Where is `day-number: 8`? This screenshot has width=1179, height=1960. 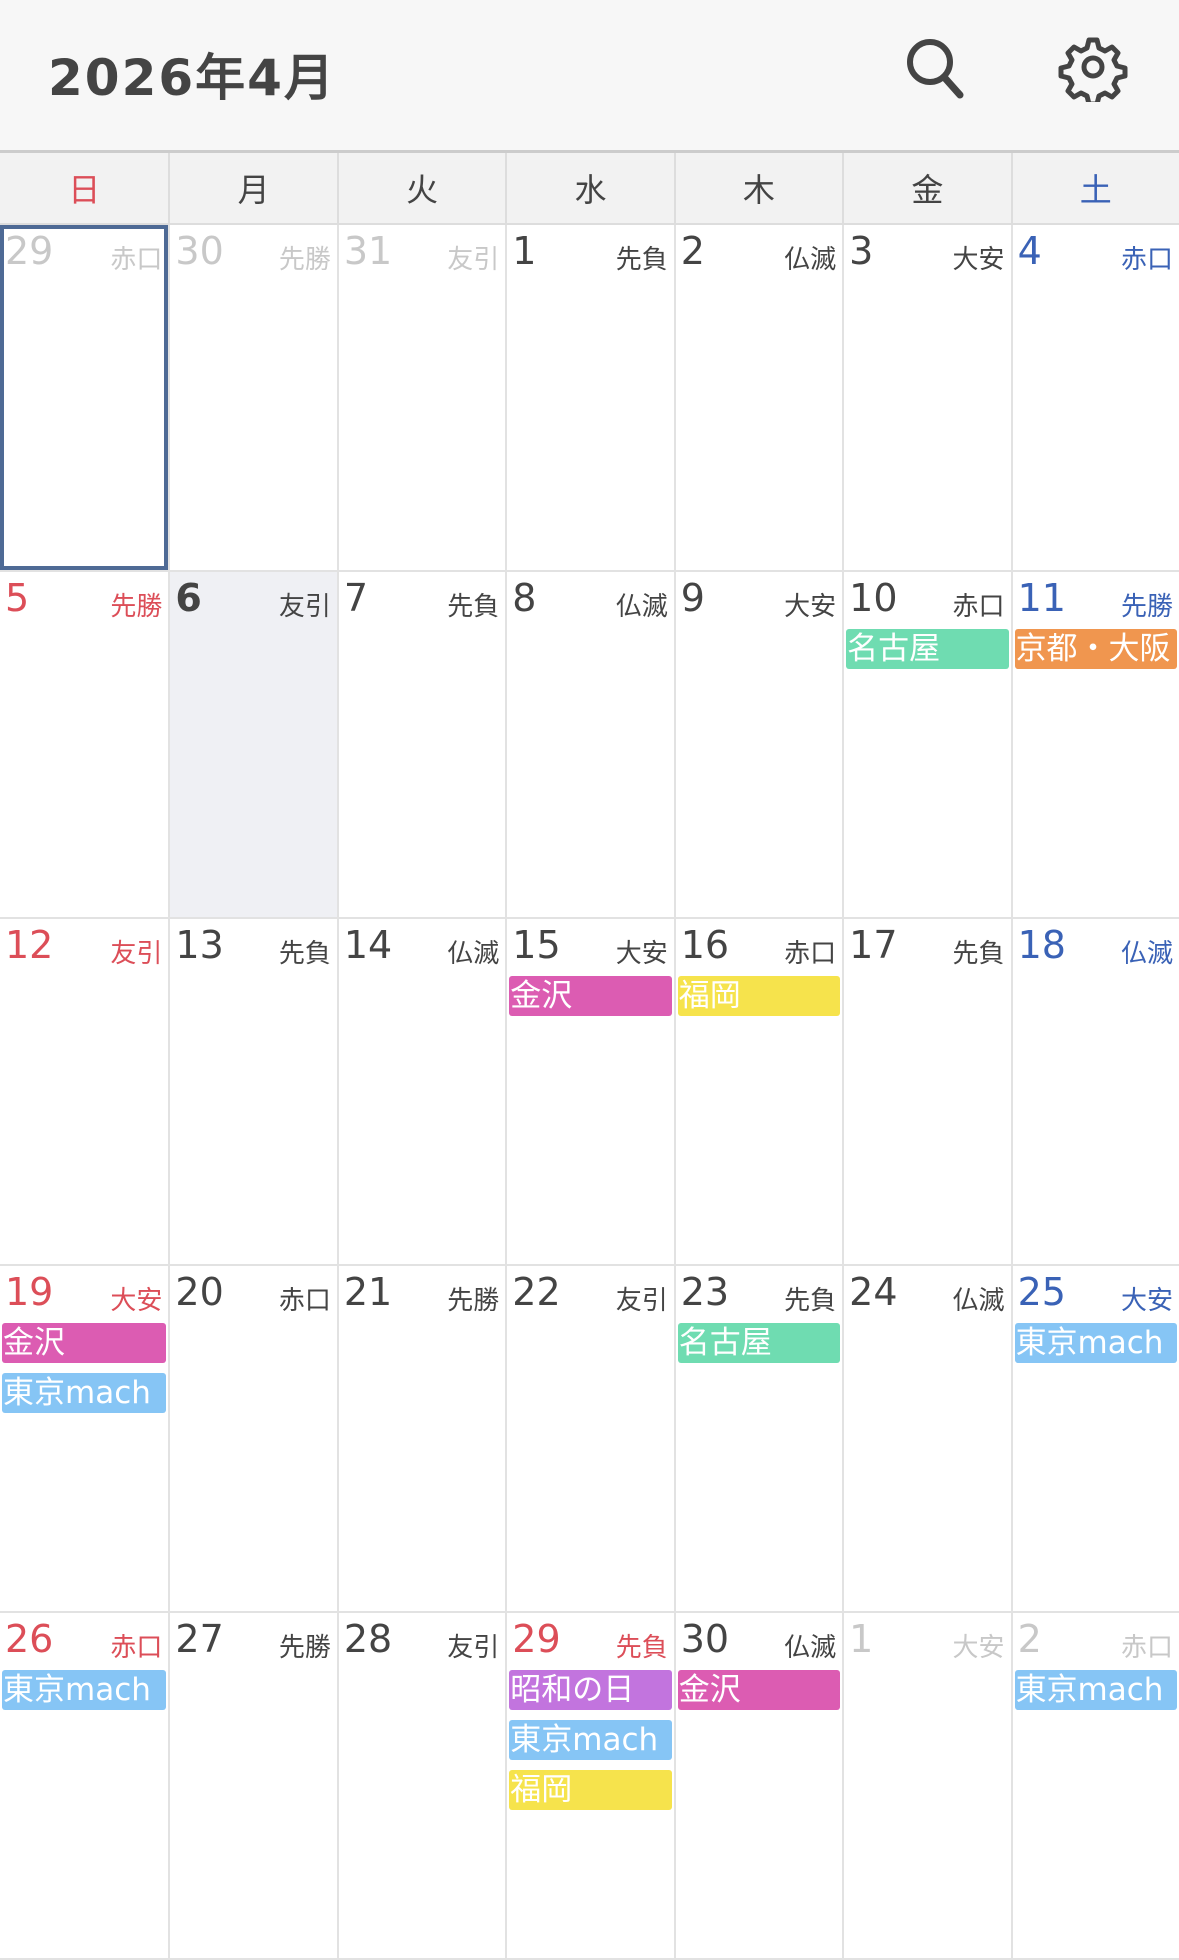
day-number: 8 is located at coordinates (524, 598).